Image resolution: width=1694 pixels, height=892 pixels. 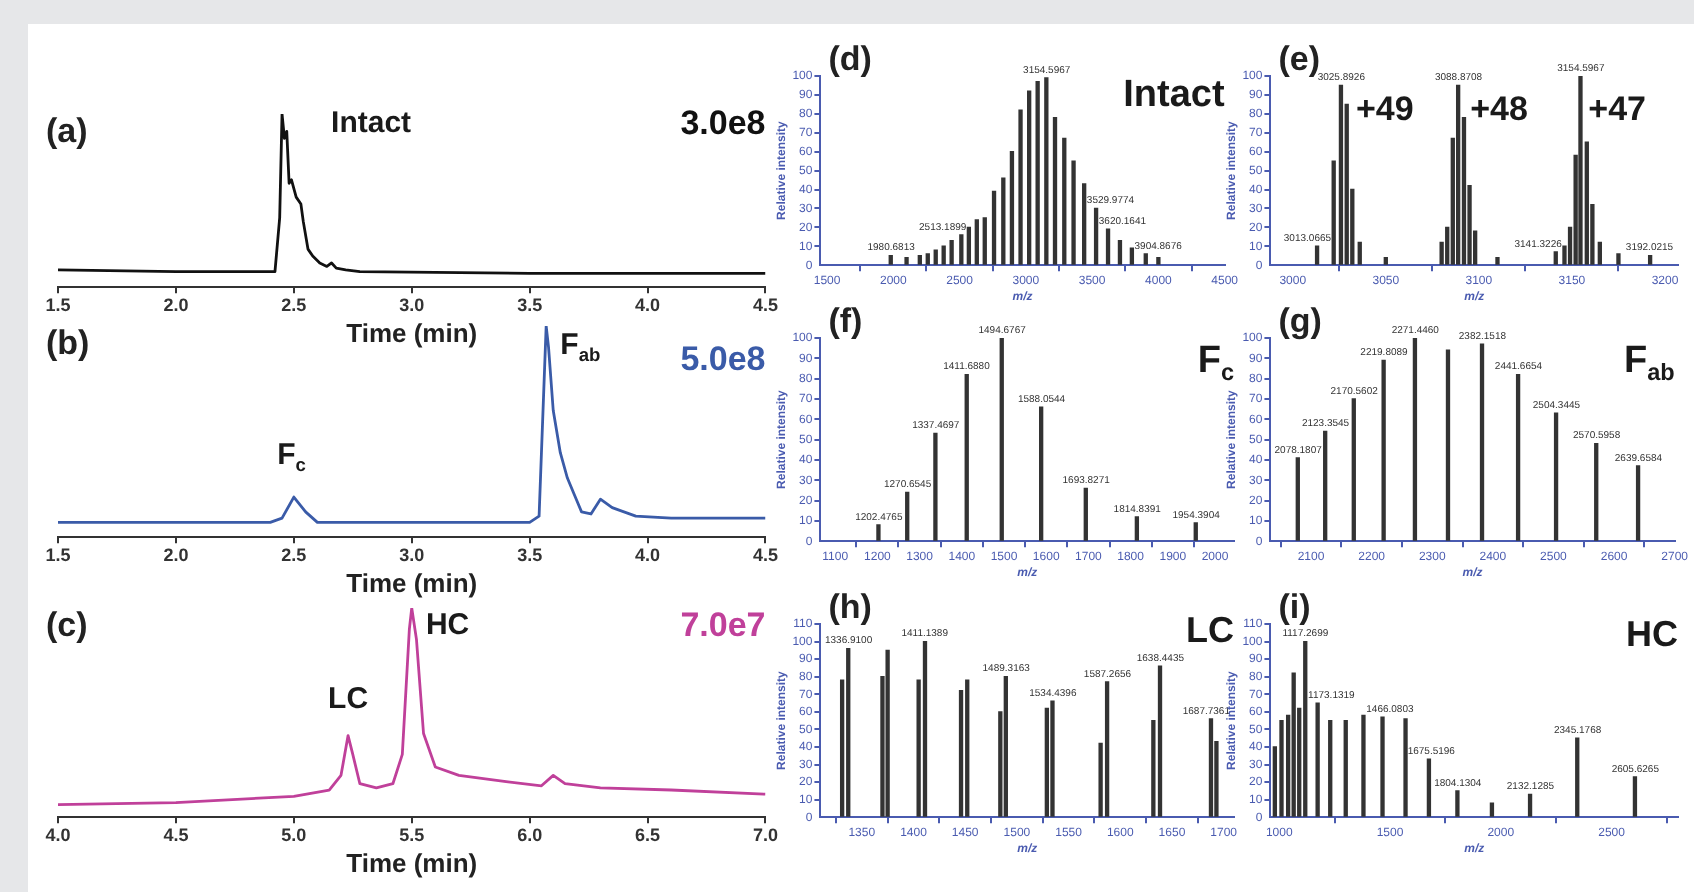 I want to click on chart-title: (a), so click(x=67, y=131).